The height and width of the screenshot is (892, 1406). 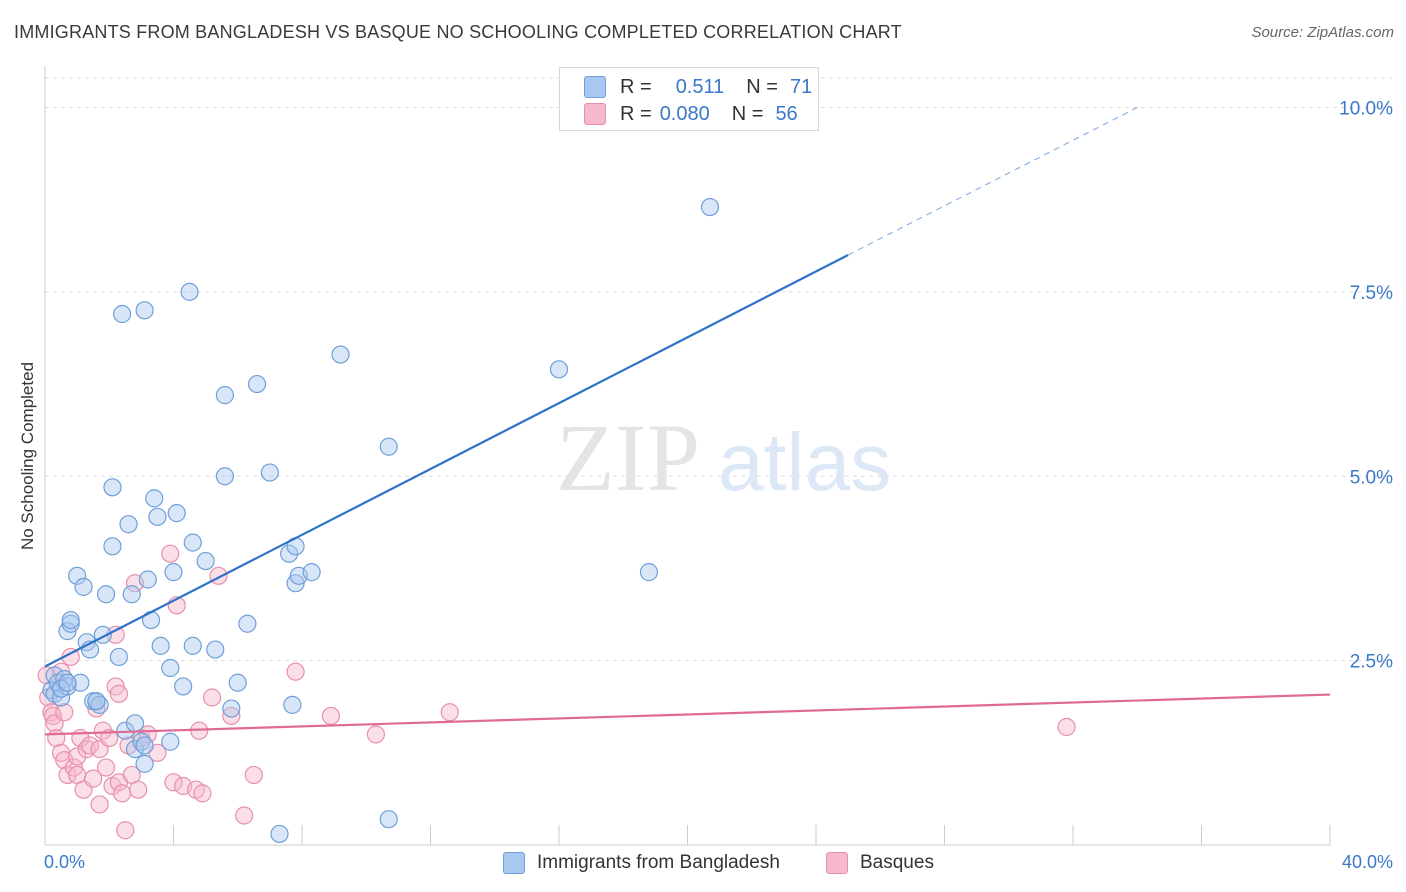 I want to click on legend-item-basques: Basques, so click(x=880, y=863).